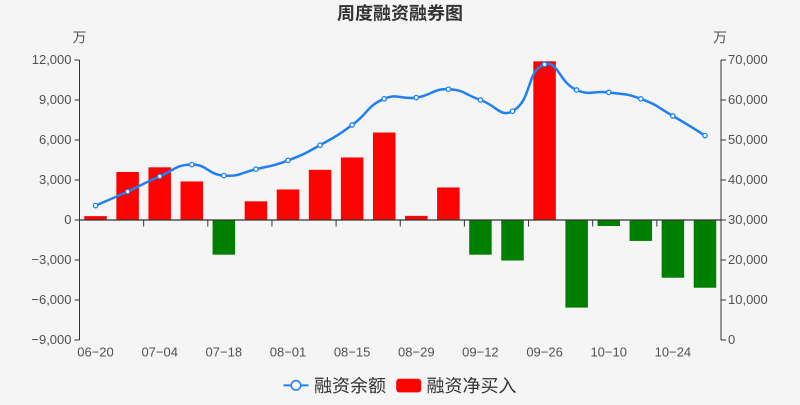  I want to click on svg-text: 09−26, so click(544, 352).